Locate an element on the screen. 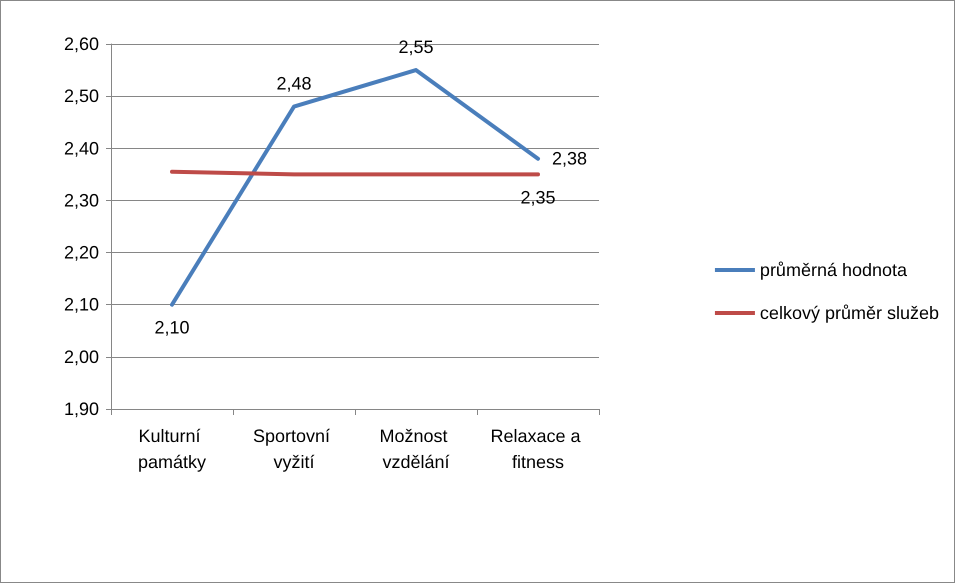  y-tick-label: 2,10 is located at coordinates (81, 304).